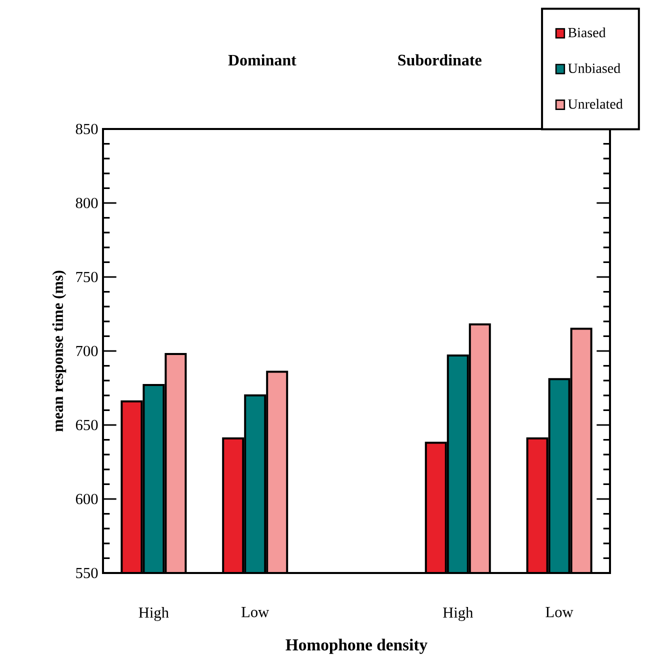 Image resolution: width=645 pixels, height=662 pixels. I want to click on legend-label: Biased, so click(587, 32).